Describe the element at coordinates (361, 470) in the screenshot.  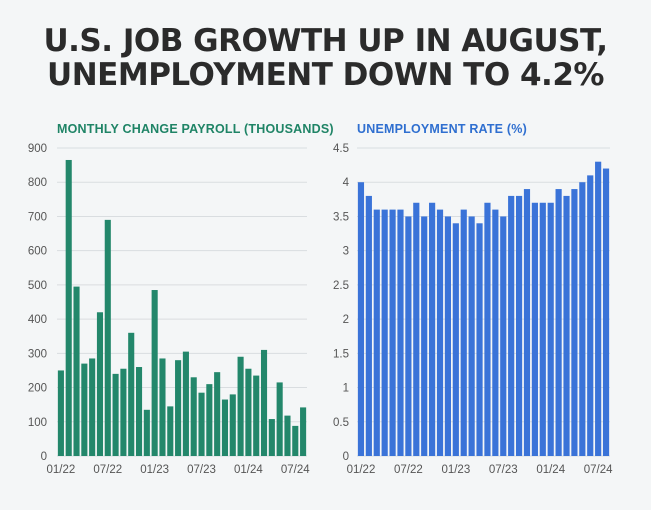
I see `unemployment-x-tick-label: 01/22` at that location.